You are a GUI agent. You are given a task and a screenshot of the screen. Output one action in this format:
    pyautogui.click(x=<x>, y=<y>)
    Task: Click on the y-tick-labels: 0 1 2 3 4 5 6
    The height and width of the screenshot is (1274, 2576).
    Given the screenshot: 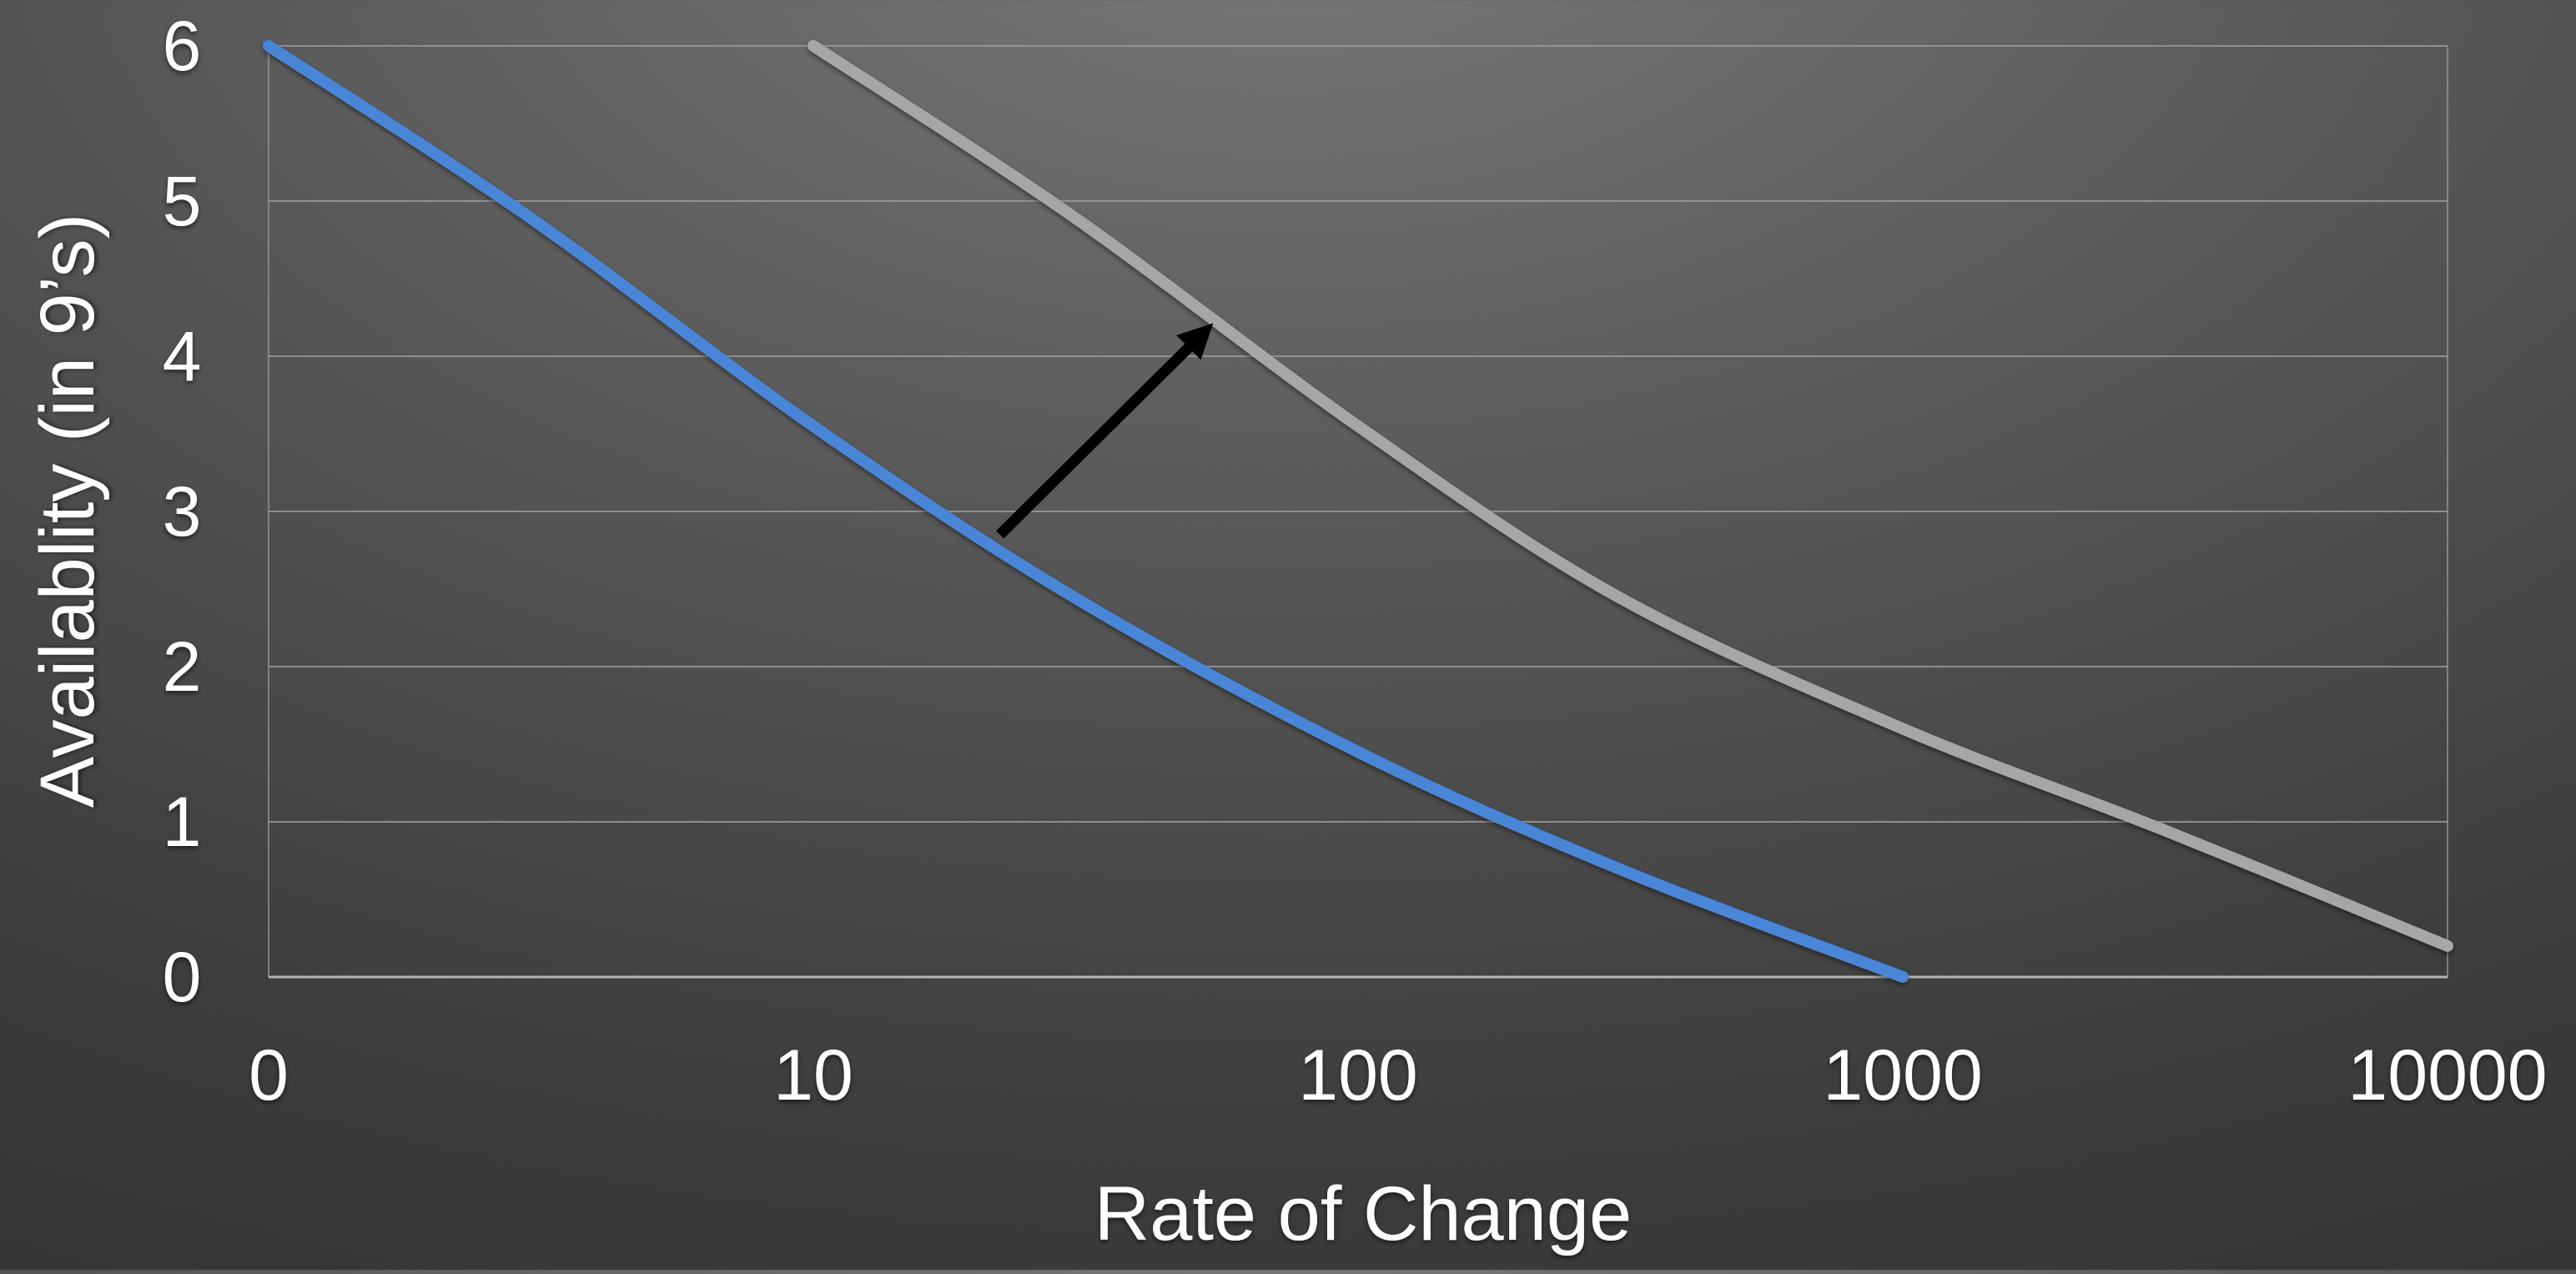 What is the action you would take?
    pyautogui.click(x=182, y=511)
    